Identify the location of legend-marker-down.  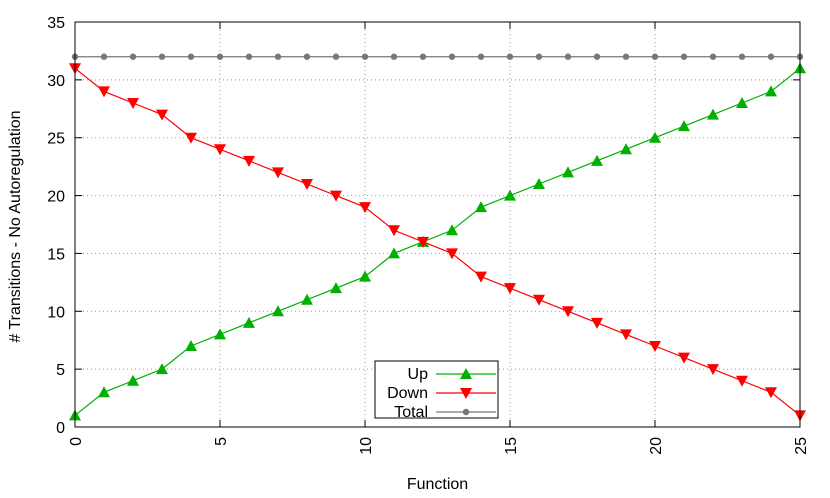
(466, 393).